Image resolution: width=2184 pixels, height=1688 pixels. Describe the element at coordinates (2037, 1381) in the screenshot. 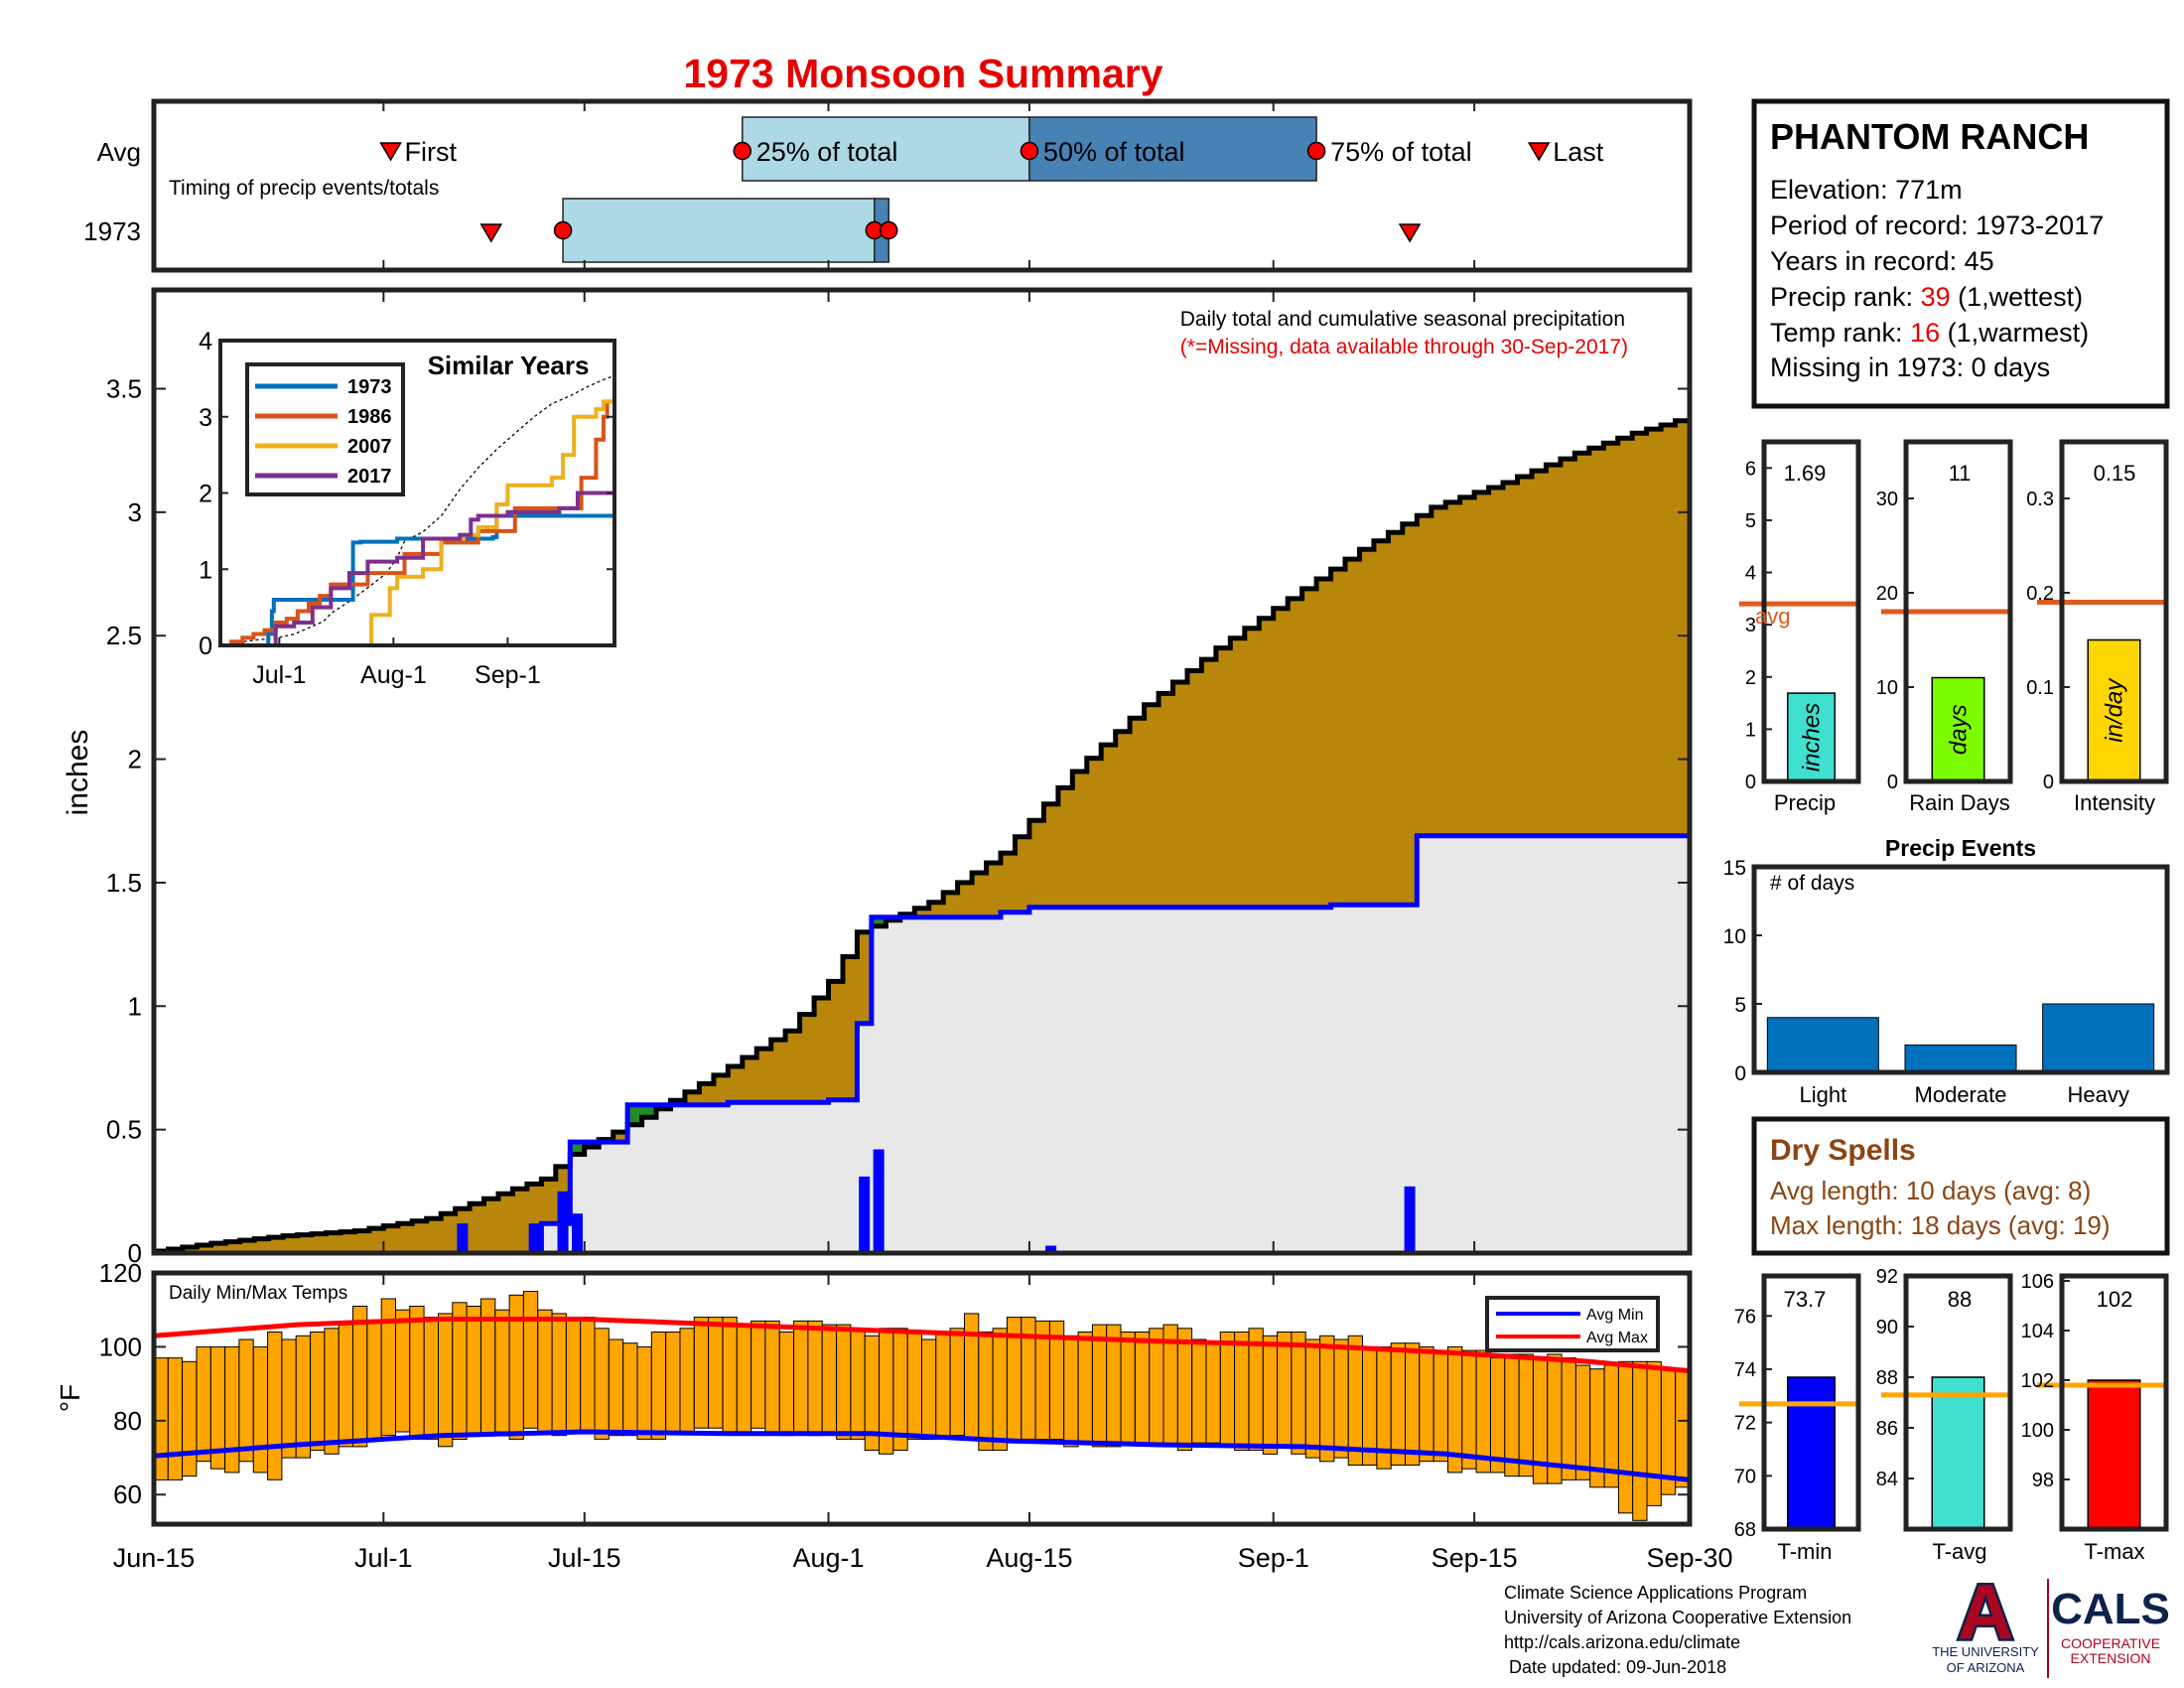

I see `y-tick-label: 102` at that location.